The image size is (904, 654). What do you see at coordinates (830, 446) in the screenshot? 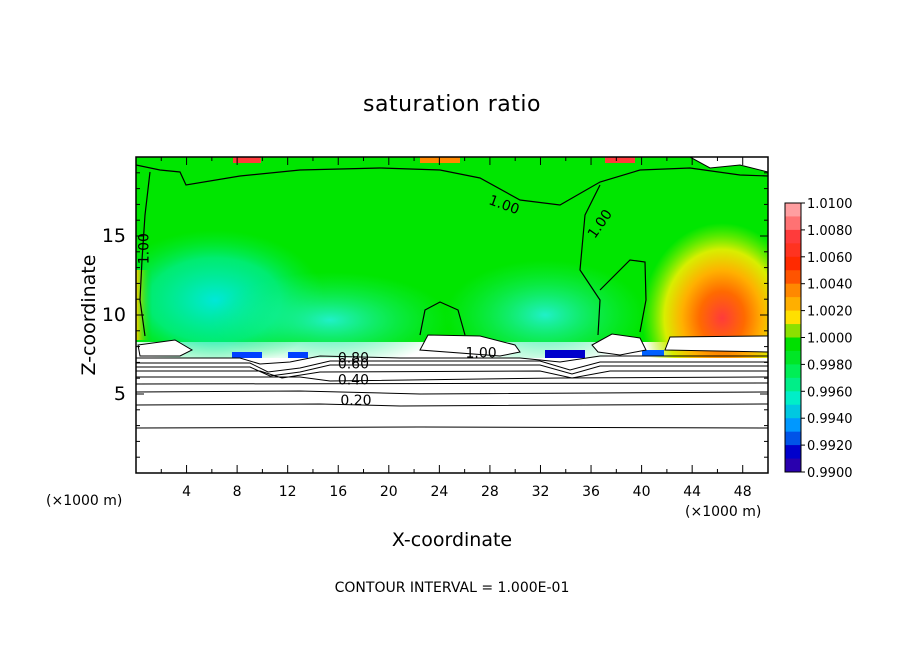
I see `colorbar-label: 0.9920` at bounding box center [830, 446].